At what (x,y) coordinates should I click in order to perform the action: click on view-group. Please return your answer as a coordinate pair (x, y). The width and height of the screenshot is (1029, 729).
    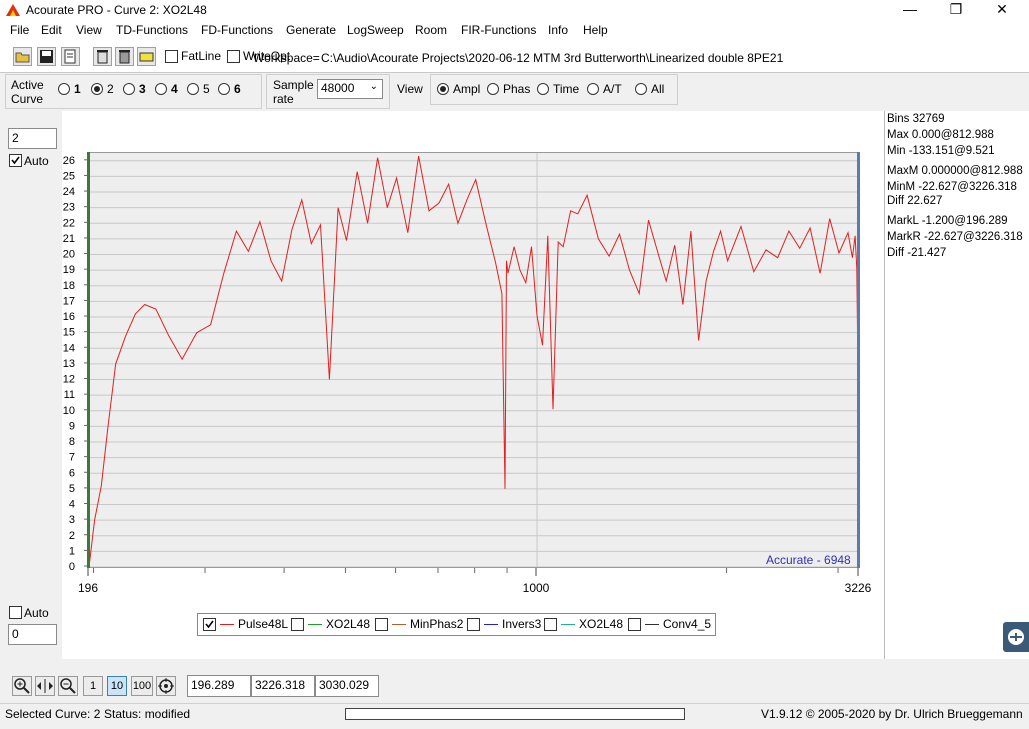
    Looking at the image, I should click on (554, 89).